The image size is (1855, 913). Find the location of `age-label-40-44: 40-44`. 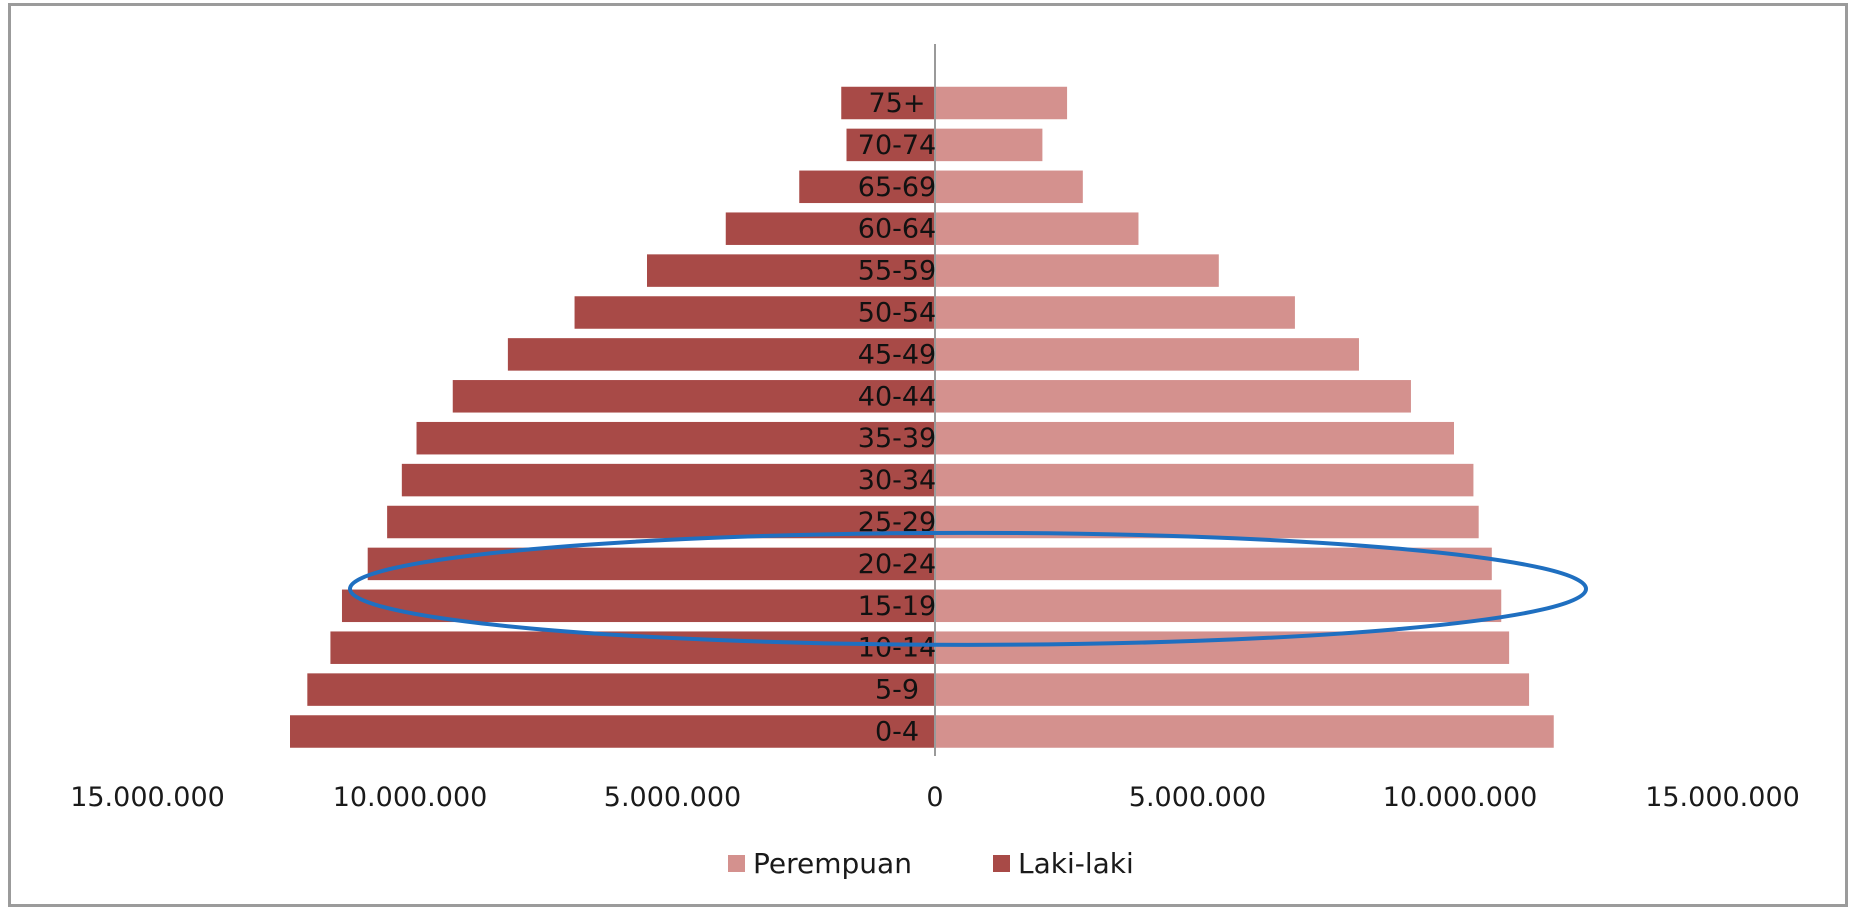

age-label-40-44: 40-44 is located at coordinates (897, 396).